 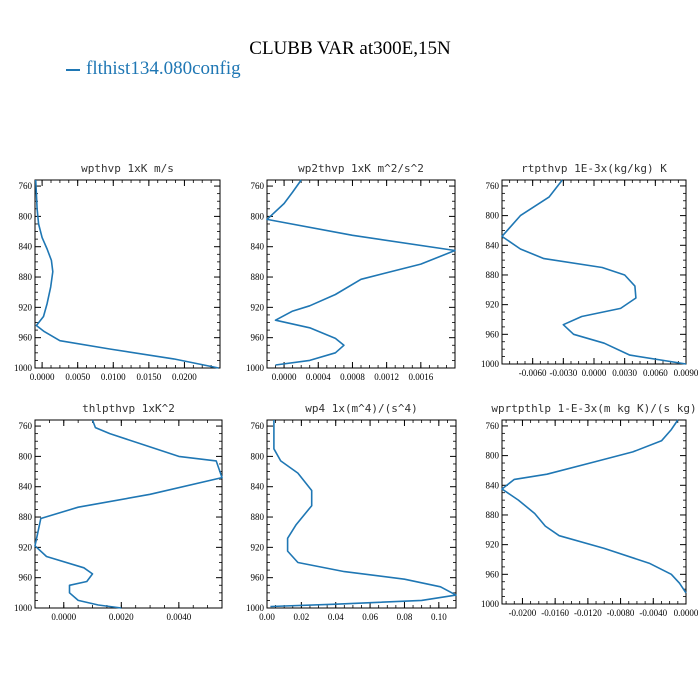 I want to click on figure-title: CLUBB VAR at300E,15N, so click(x=350, y=48).